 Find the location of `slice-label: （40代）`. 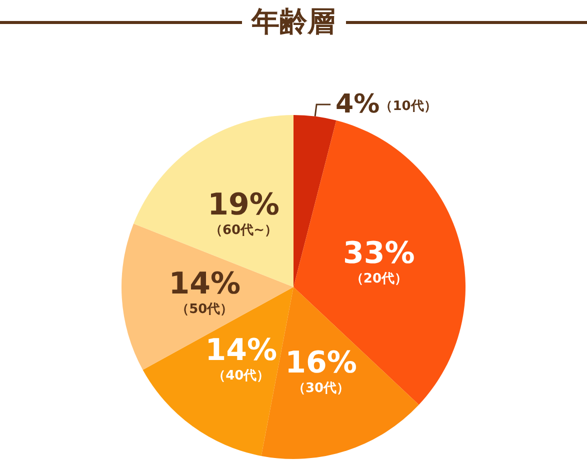

slice-label: （40代） is located at coordinates (241, 376).